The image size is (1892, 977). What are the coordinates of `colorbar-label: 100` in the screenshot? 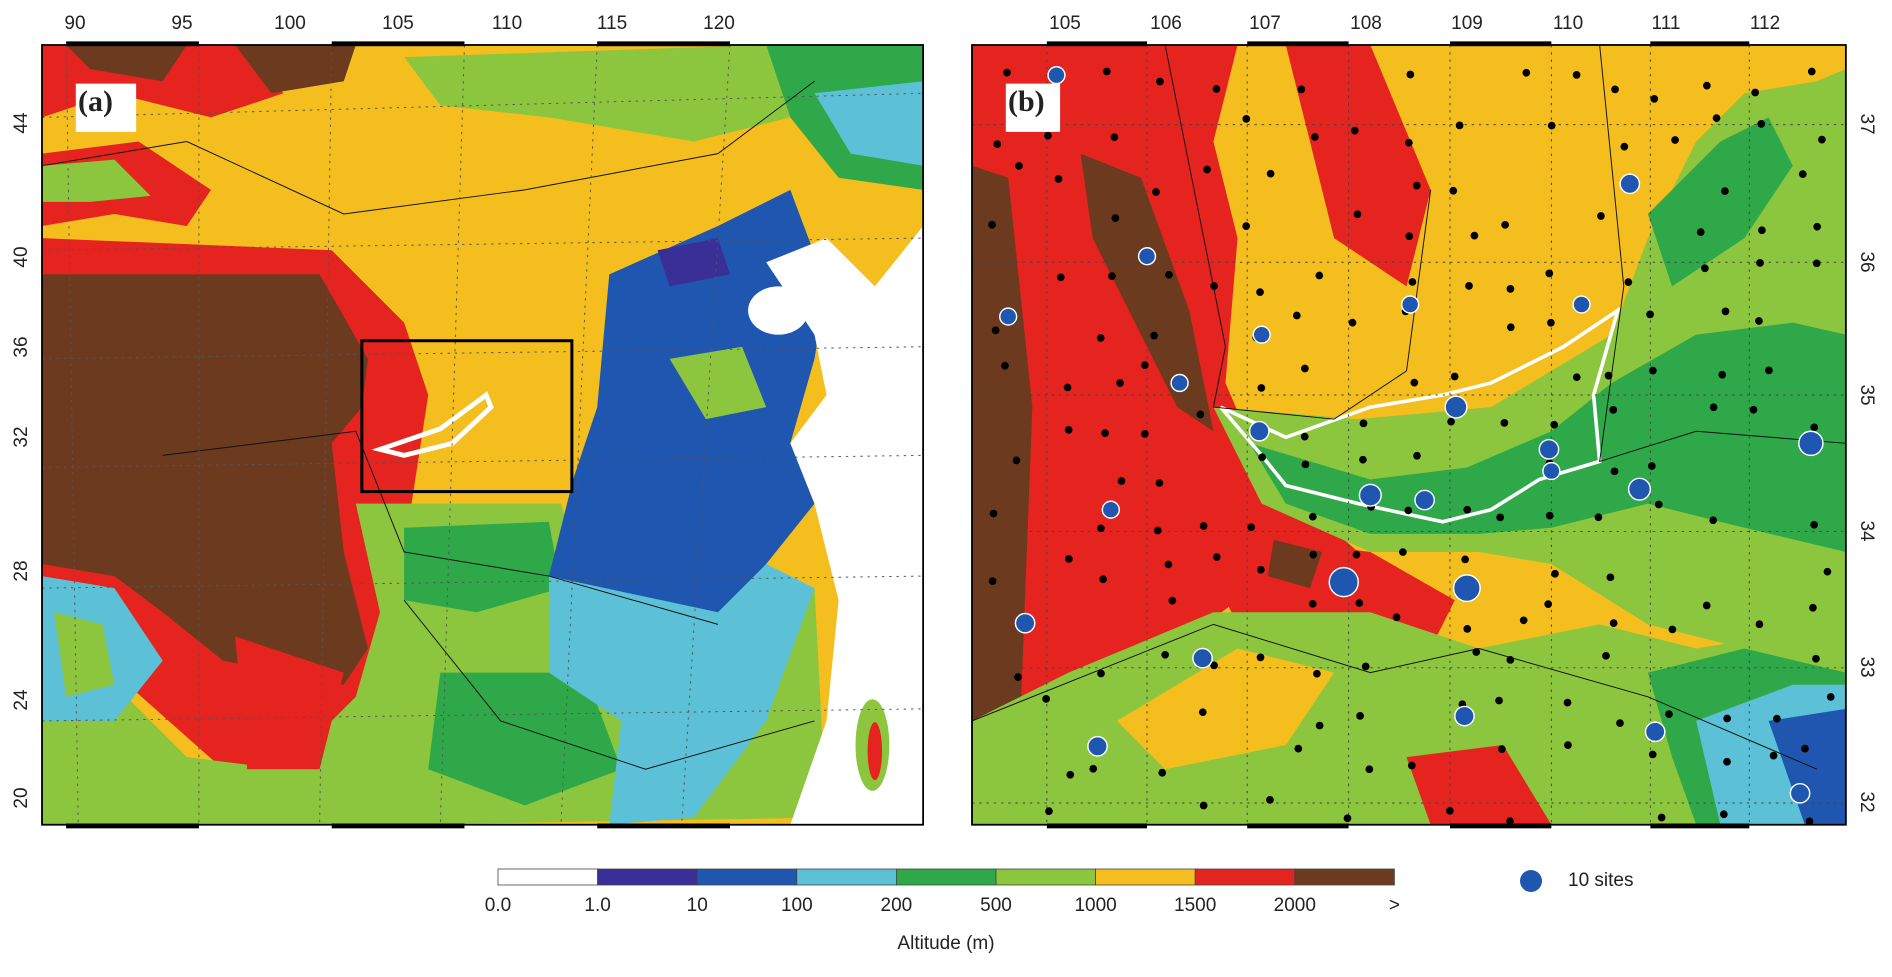 It's located at (797, 905).